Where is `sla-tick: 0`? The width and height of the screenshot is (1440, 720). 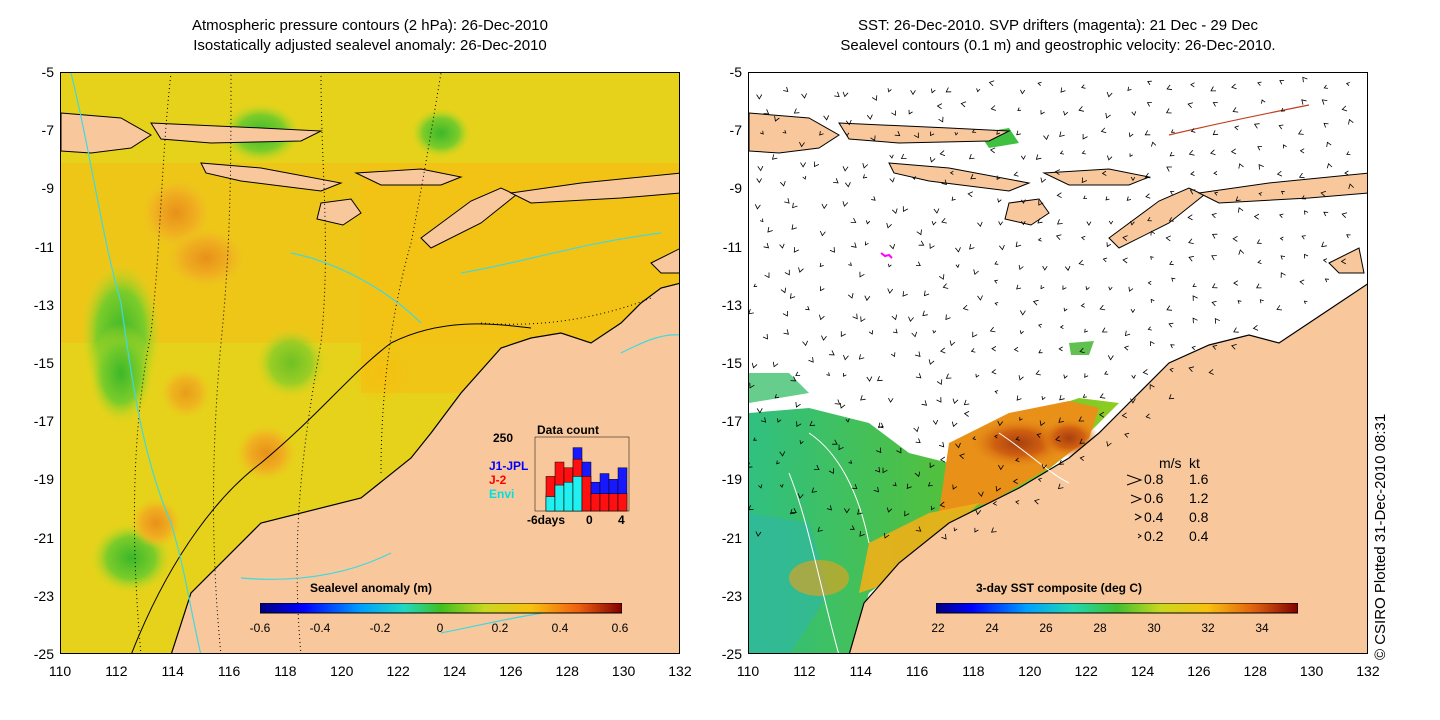
sla-tick: 0 is located at coordinates (440, 628).